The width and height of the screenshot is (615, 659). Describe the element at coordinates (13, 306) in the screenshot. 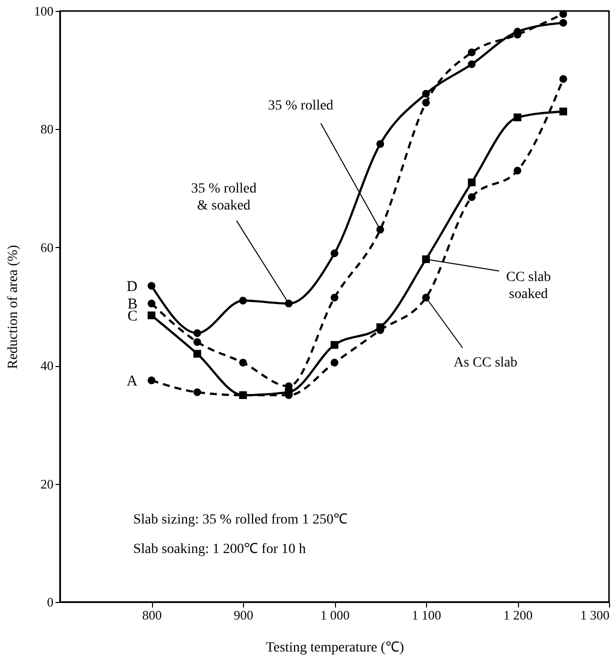

I see `y-axis-title: Reduction of area (%)` at that location.